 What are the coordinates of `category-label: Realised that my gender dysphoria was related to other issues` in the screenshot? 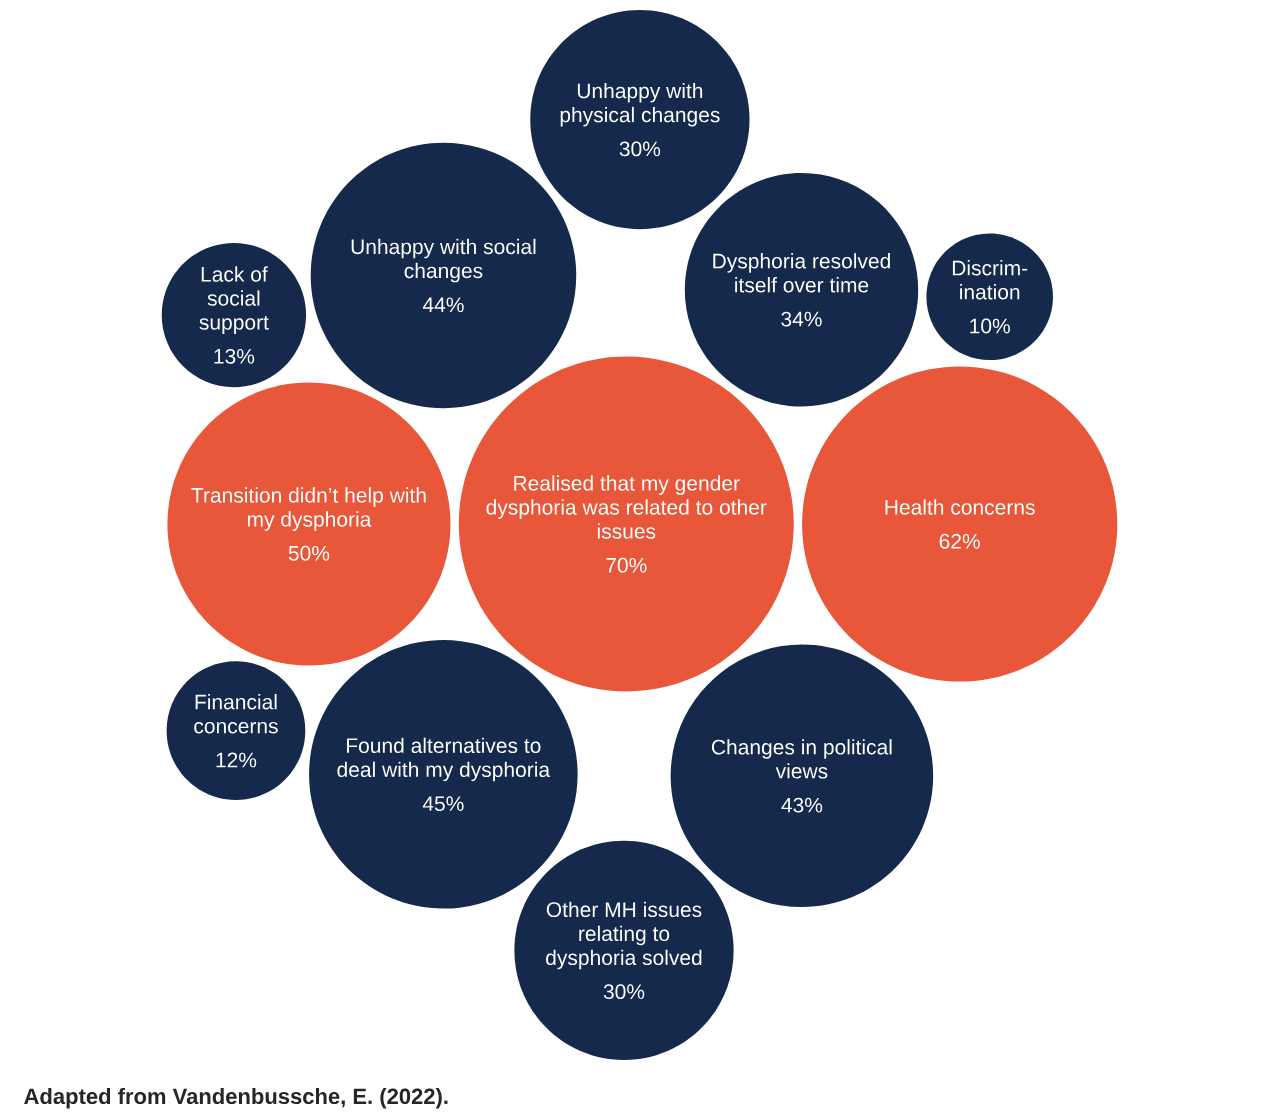 It's located at (626, 507).